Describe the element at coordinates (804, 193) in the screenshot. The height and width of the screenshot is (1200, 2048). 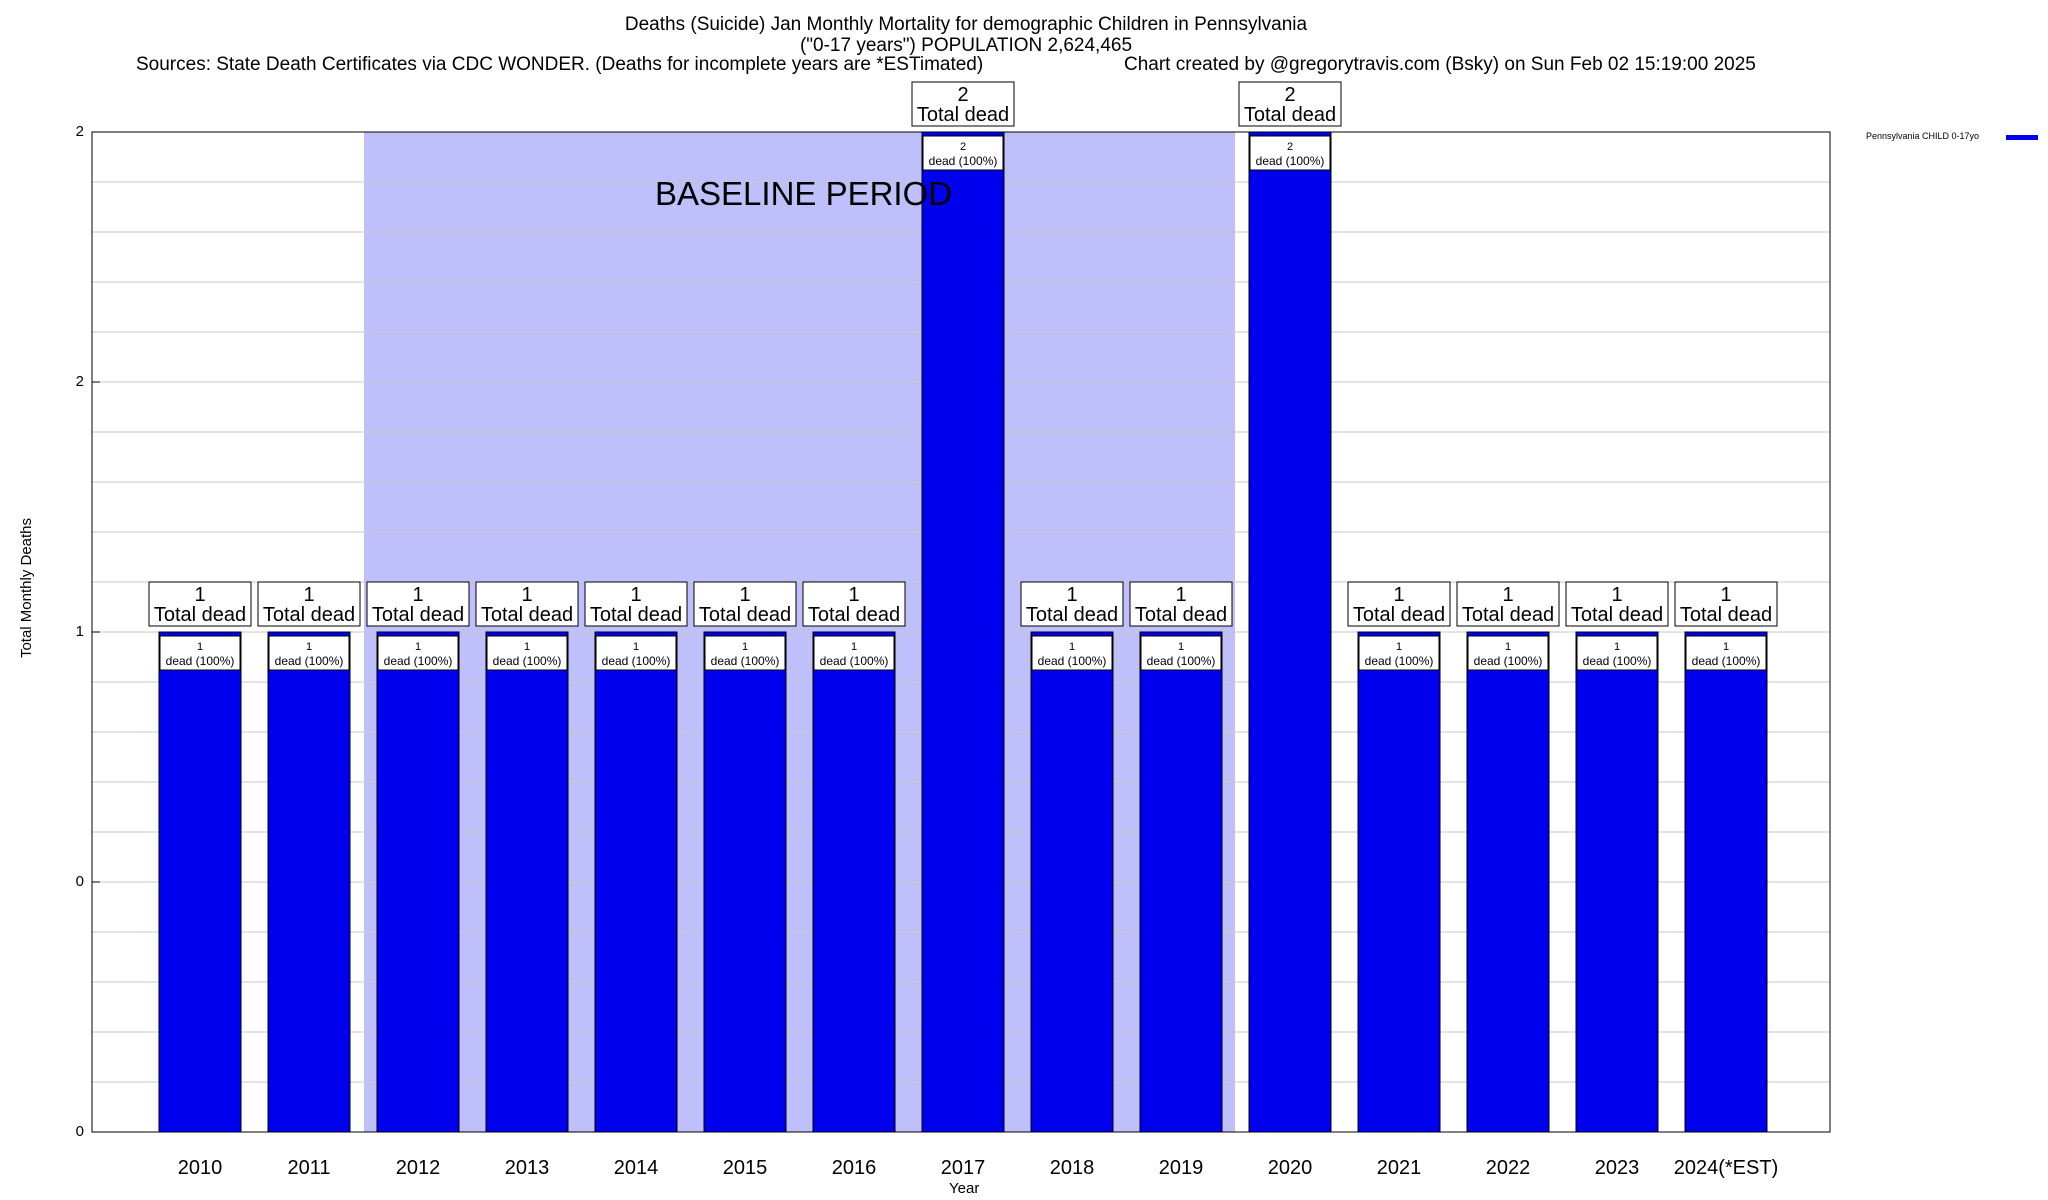
I see `baseline-period-label: BASELINE PERIOD` at that location.